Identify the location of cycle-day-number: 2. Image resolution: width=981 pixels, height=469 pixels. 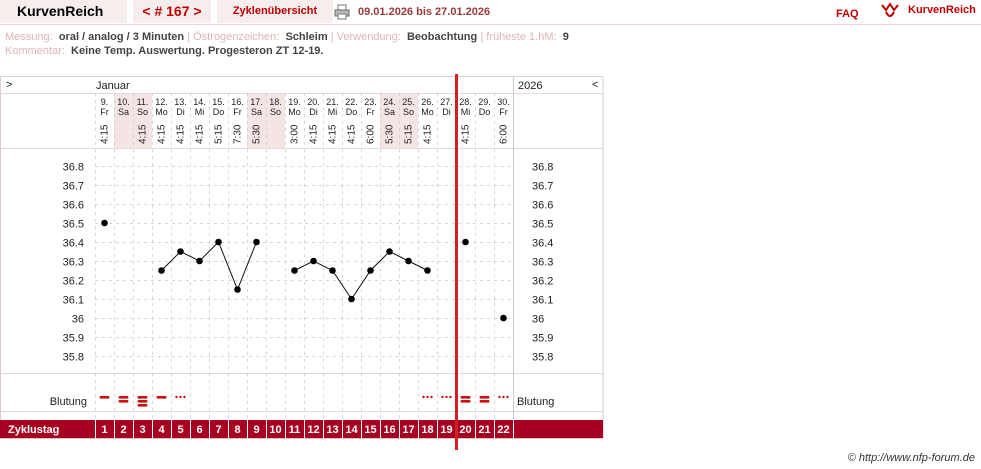
(123, 430).